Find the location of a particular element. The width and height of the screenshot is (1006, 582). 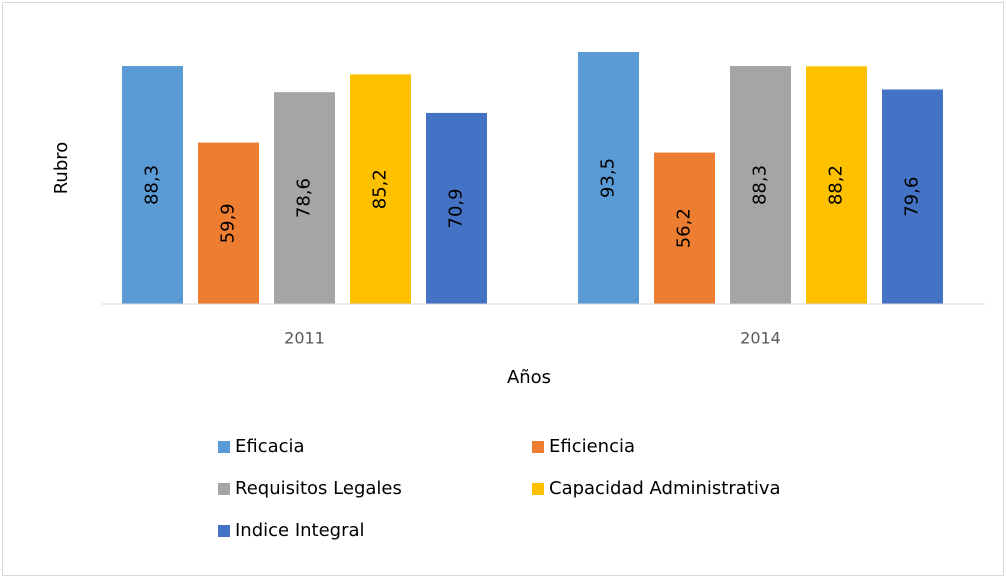

legend-label: Capacidad Administrativa is located at coordinates (665, 488).